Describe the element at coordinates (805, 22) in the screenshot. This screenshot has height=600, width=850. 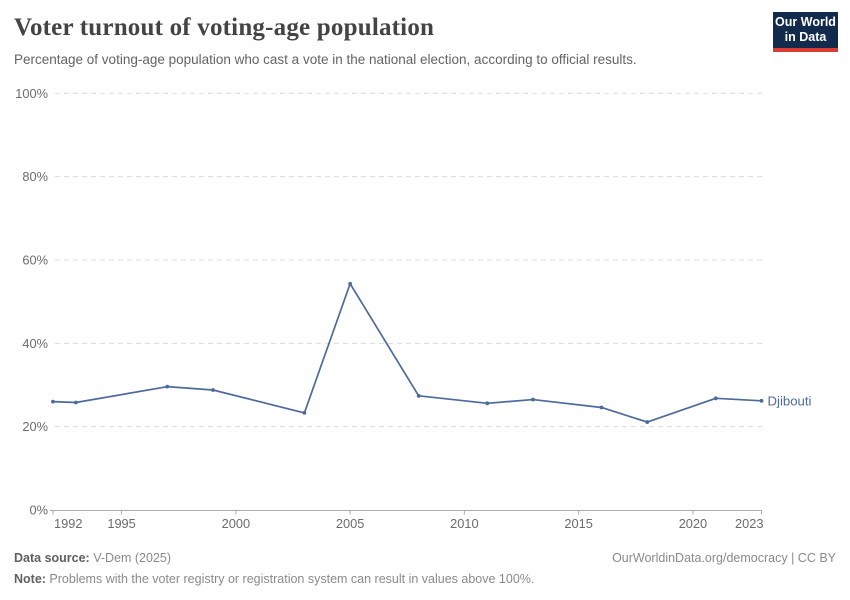
I see `owid-logo-line1: Our World` at that location.